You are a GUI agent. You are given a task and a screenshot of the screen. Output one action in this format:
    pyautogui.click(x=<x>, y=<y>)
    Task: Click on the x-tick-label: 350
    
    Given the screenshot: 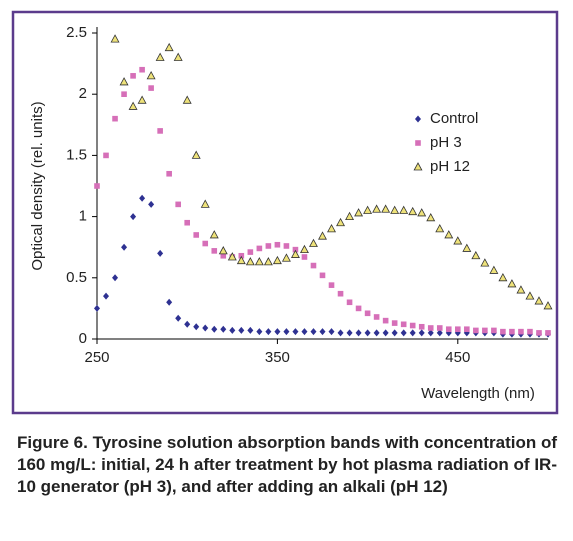 What is the action you would take?
    pyautogui.click(x=277, y=357)
    